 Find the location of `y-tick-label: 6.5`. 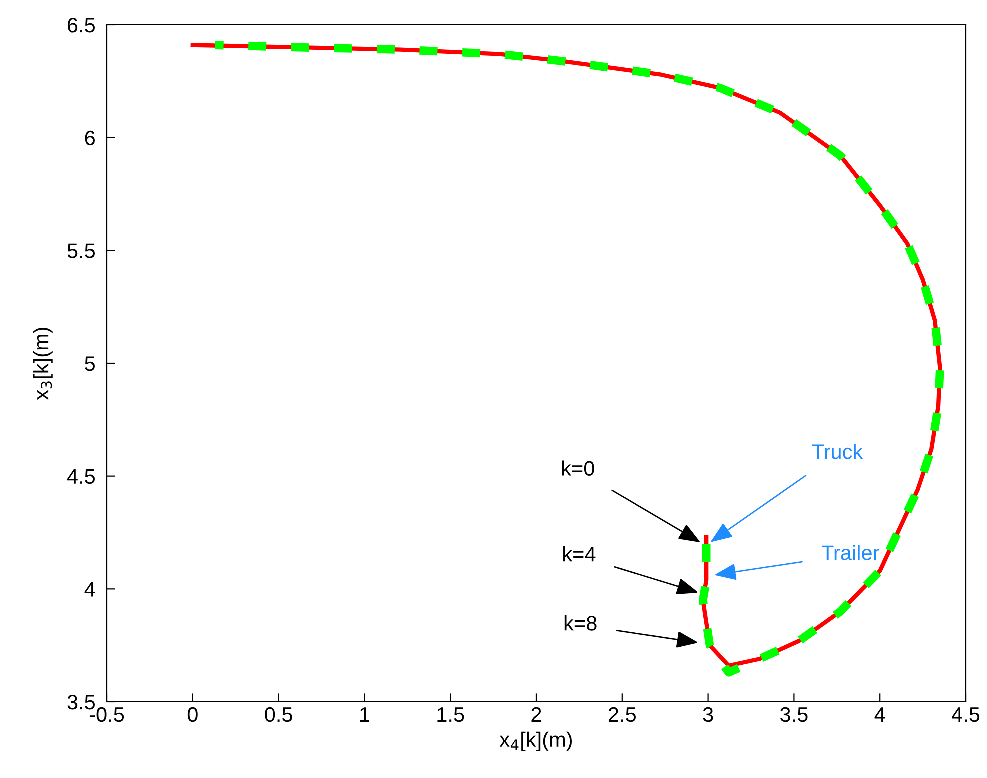

y-tick-label: 6.5 is located at coordinates (82, 25).